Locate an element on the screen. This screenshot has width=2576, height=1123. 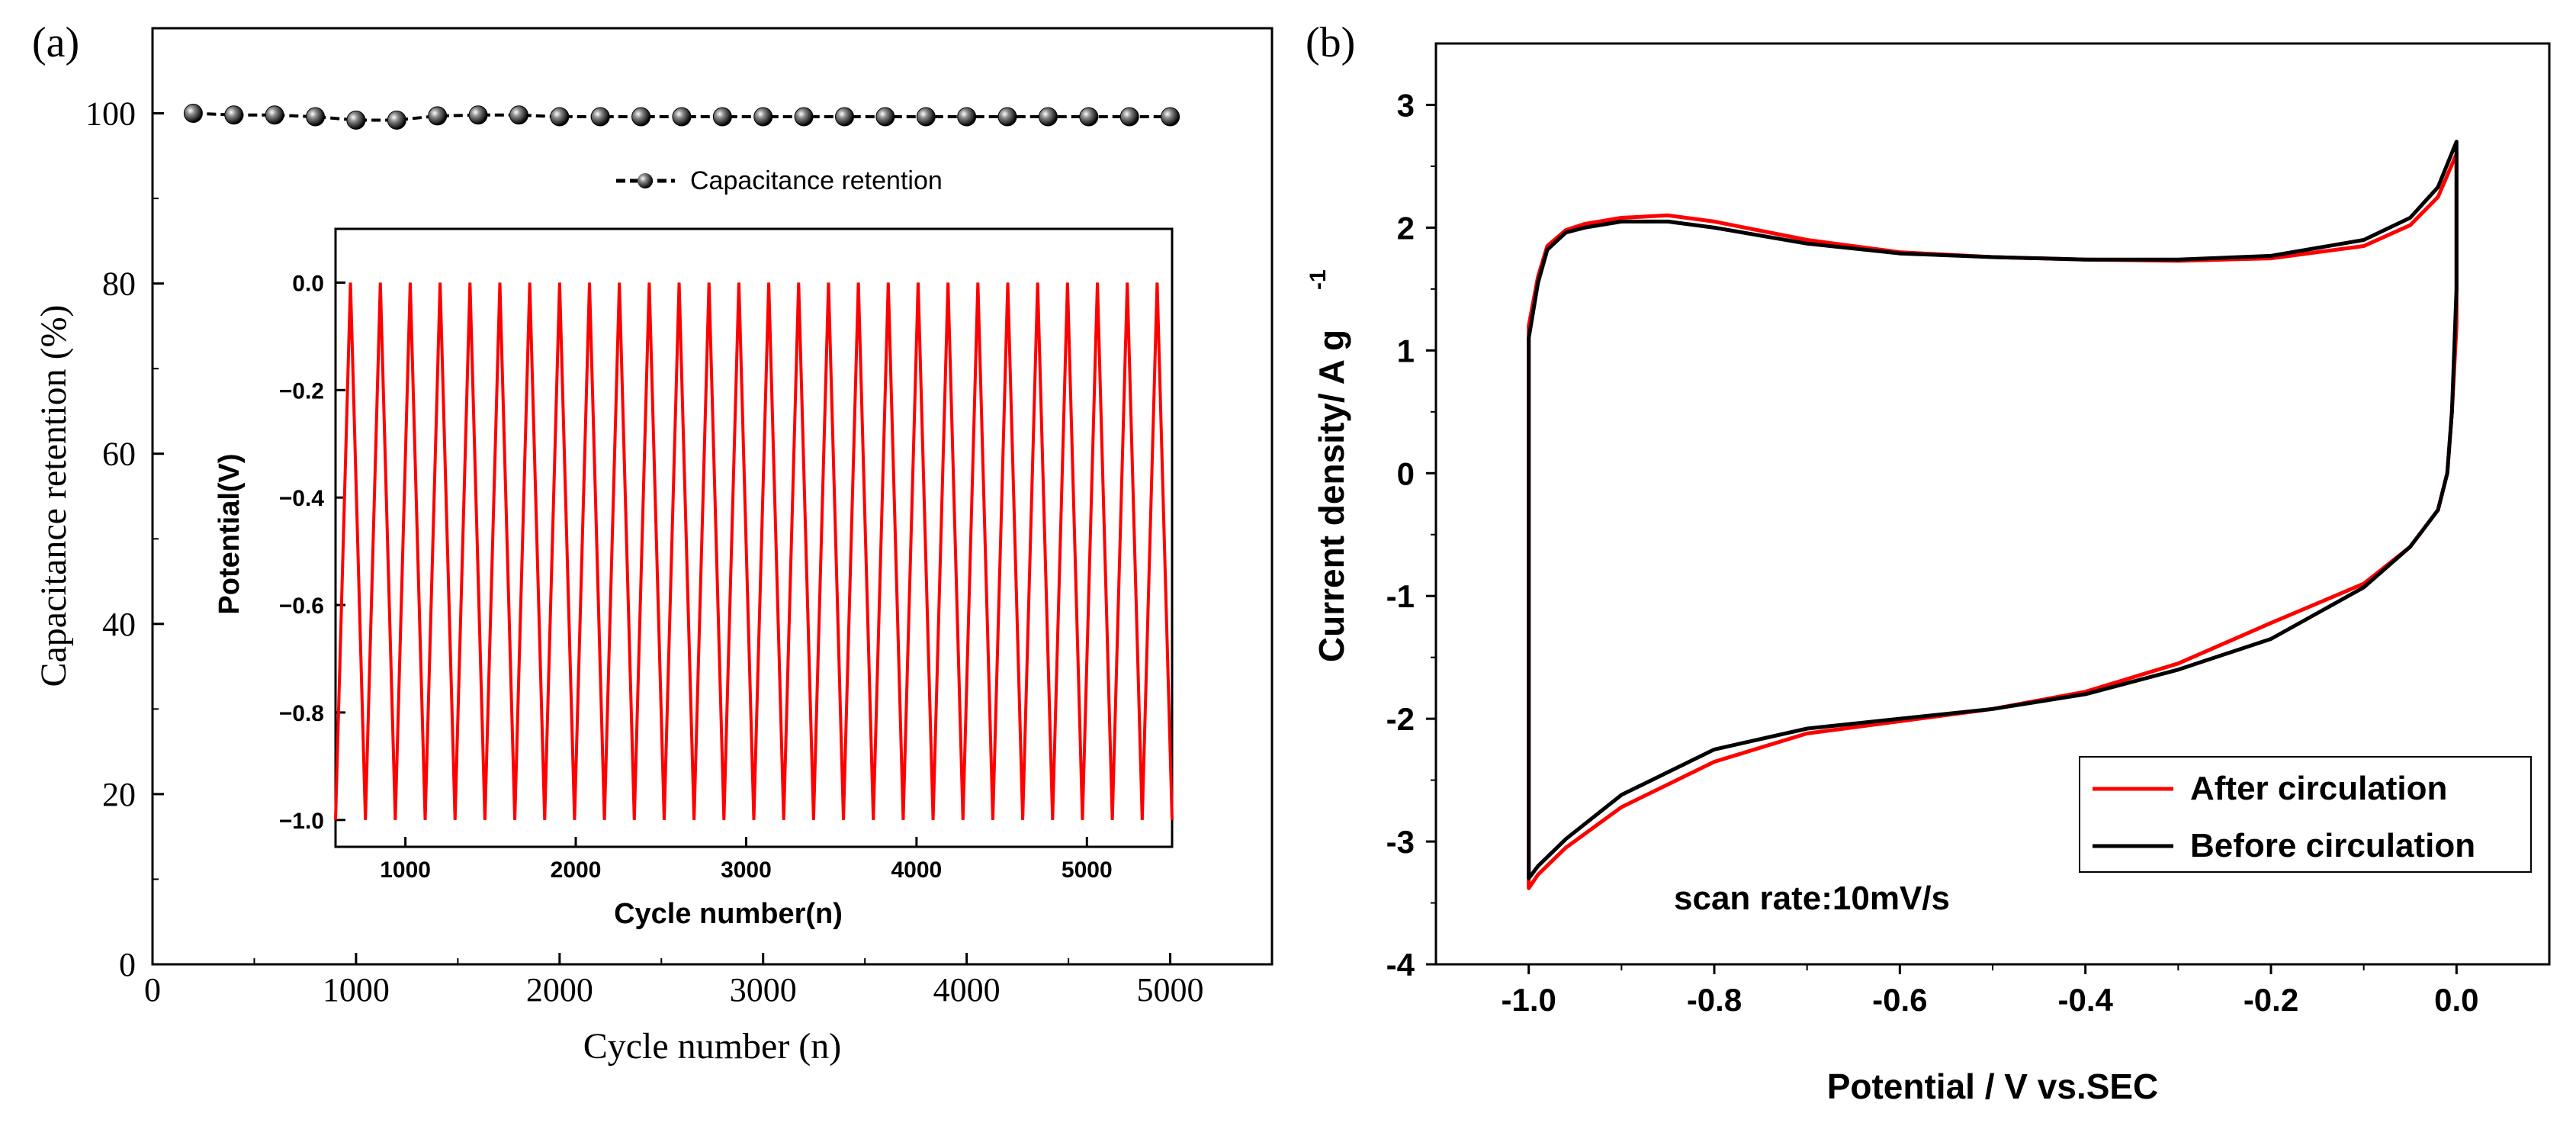
panel-b-x-tick-label: -0.4 is located at coordinates (2085, 1000).